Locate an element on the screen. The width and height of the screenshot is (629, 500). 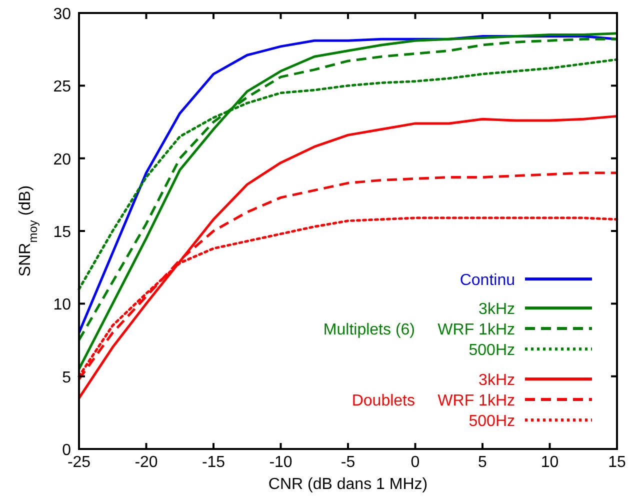
y-tick-label: 20 is located at coordinates (62, 159).